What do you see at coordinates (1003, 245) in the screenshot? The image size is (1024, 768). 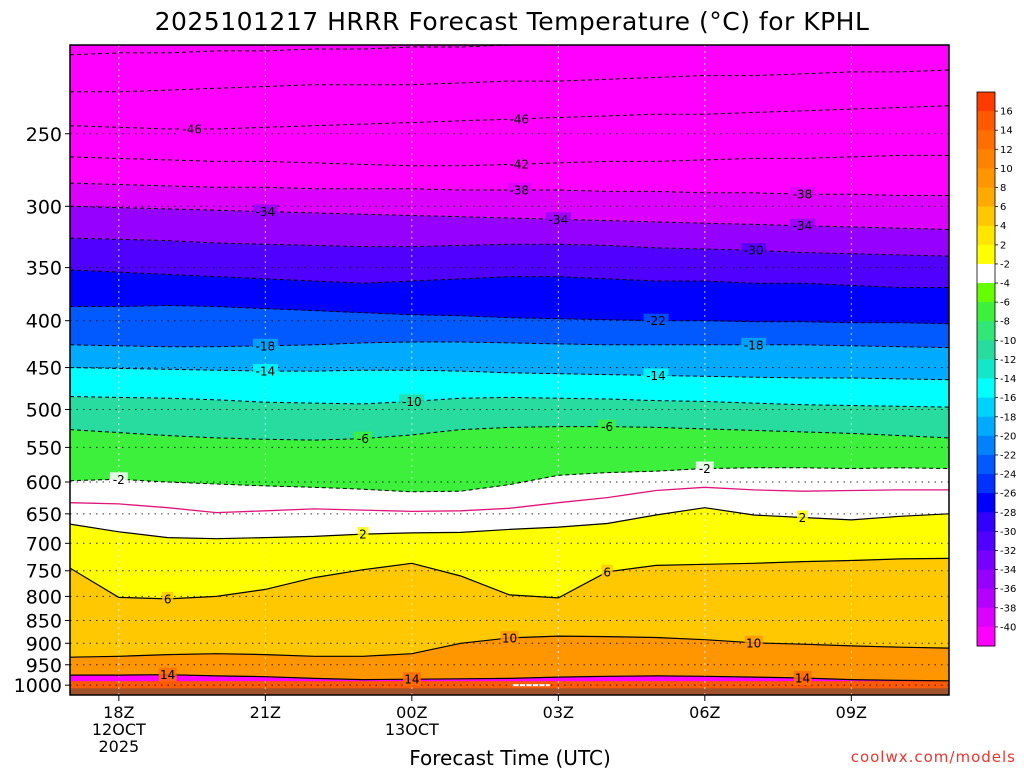 I see `colorbar-label: 2` at bounding box center [1003, 245].